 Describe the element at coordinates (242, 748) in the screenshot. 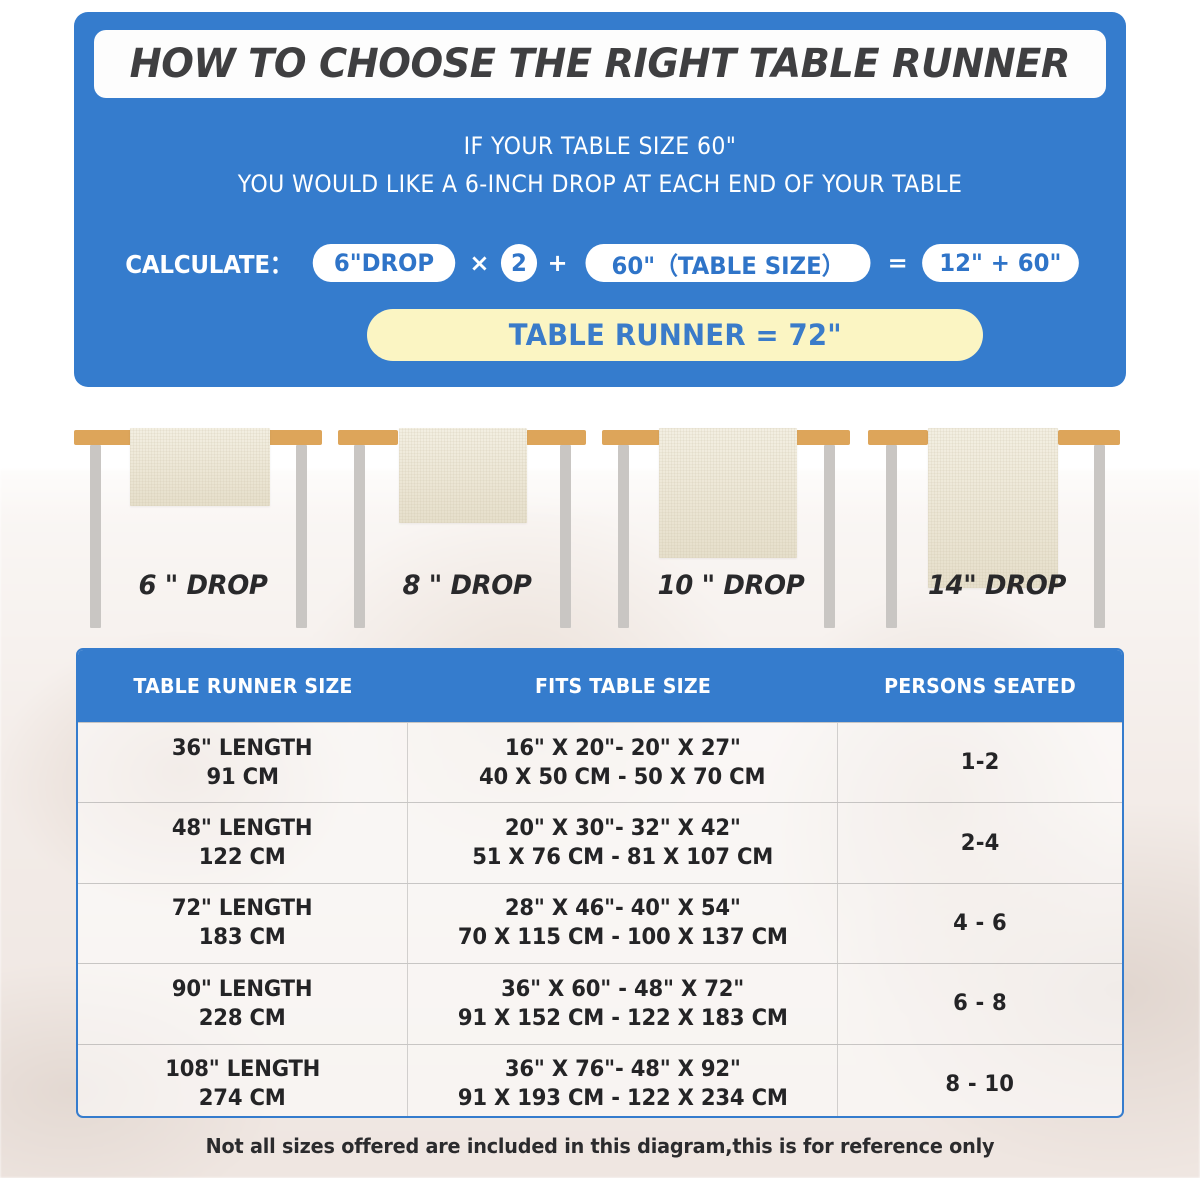

I see `runner-length-in: 36" LENGTH` at that location.